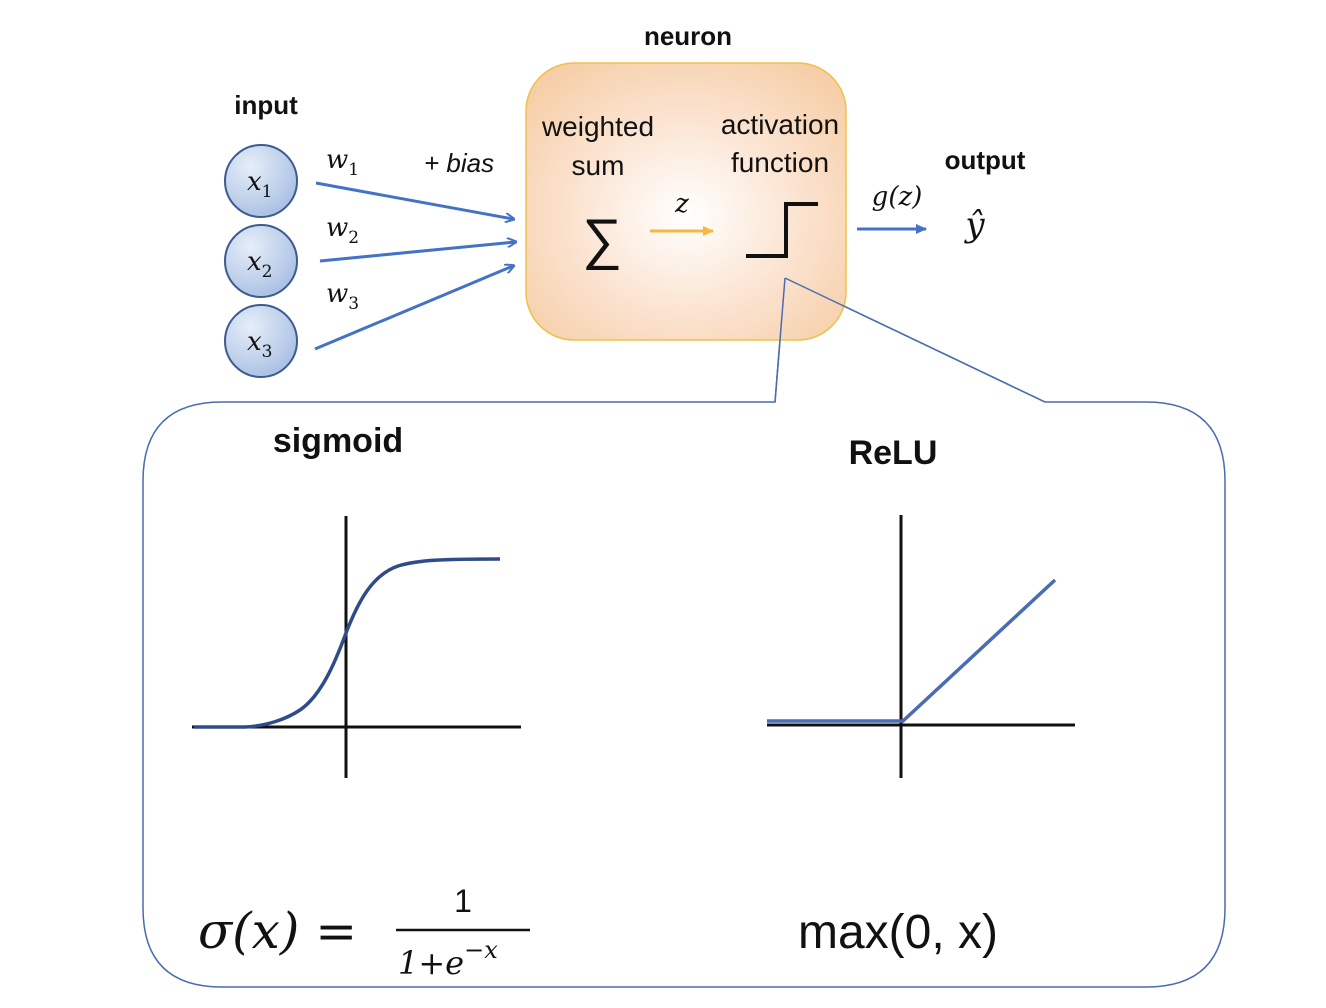 The width and height of the screenshot is (1326, 1008). I want to click on activation-label-line2: function, so click(780, 162).